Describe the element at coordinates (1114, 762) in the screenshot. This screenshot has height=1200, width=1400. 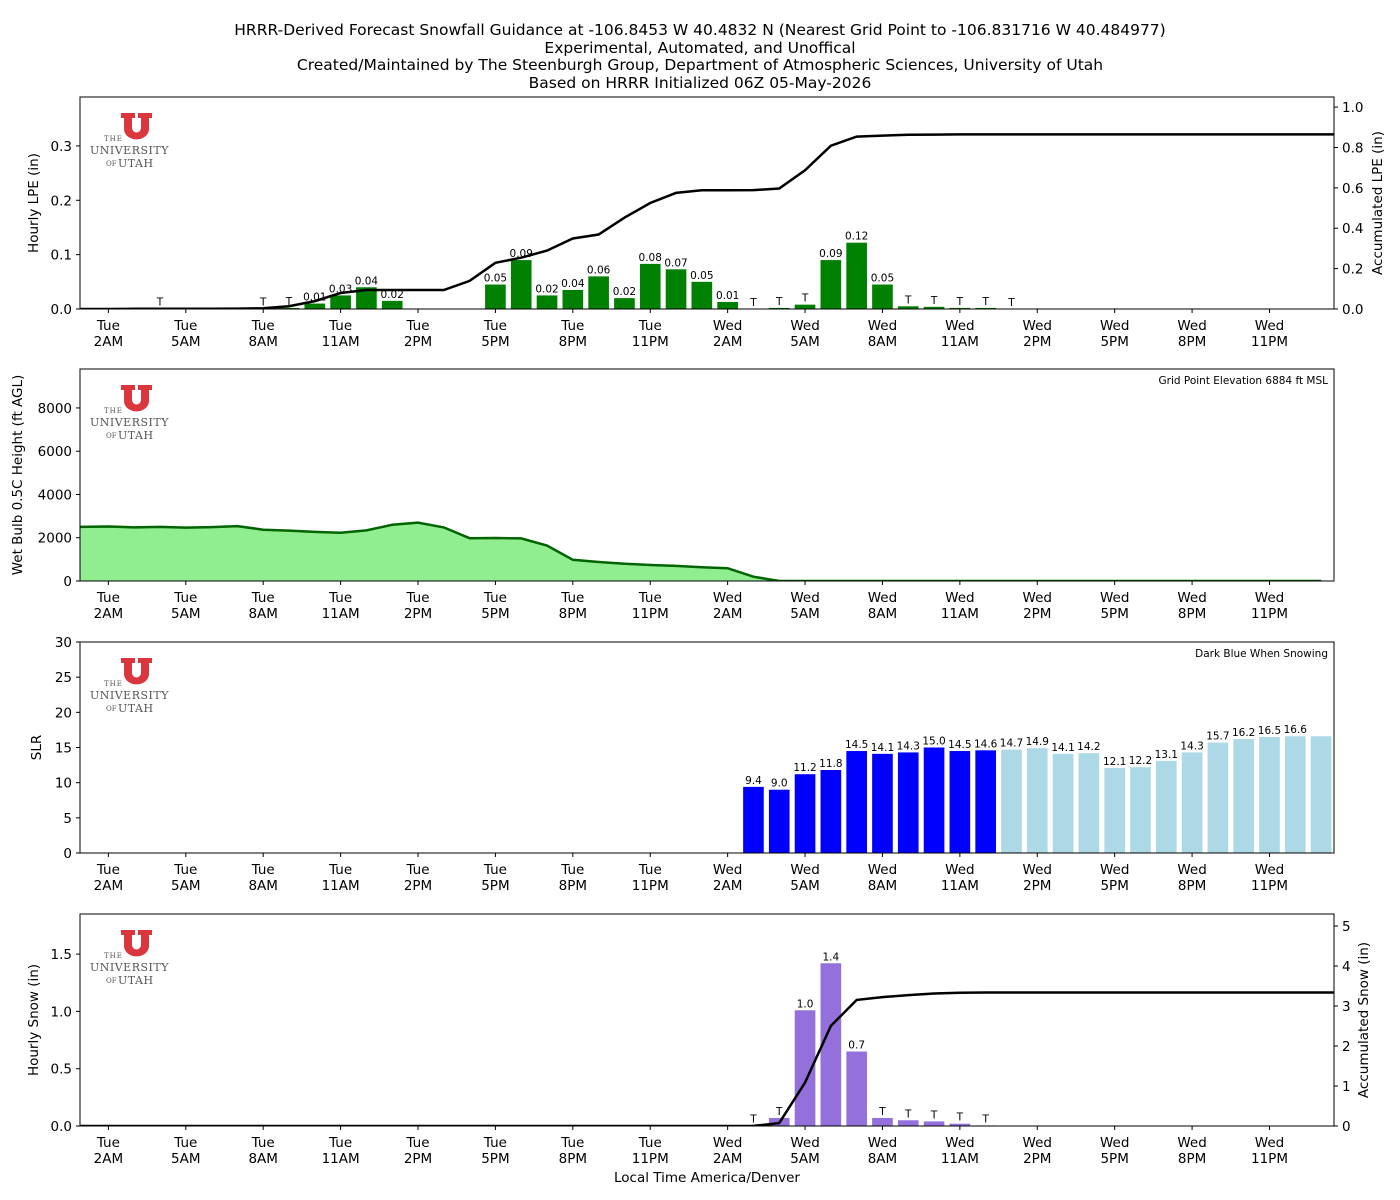
I see `slr-data-label: 12.1` at that location.